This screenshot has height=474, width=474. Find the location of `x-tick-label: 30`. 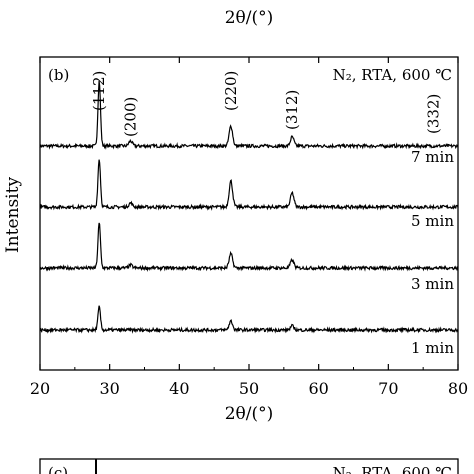

x-tick-label: 30 is located at coordinates (109, 388).